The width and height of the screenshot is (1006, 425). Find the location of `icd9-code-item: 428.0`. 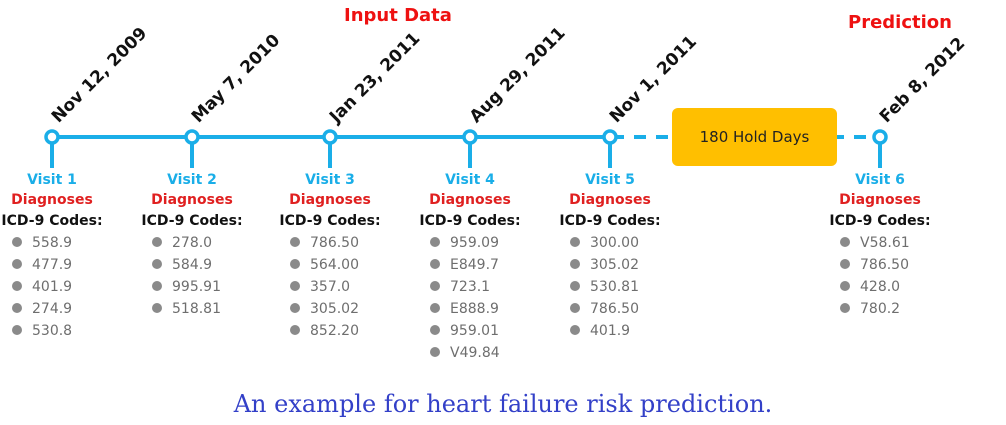

icd9-code-item: 428.0 is located at coordinates (895, 287).